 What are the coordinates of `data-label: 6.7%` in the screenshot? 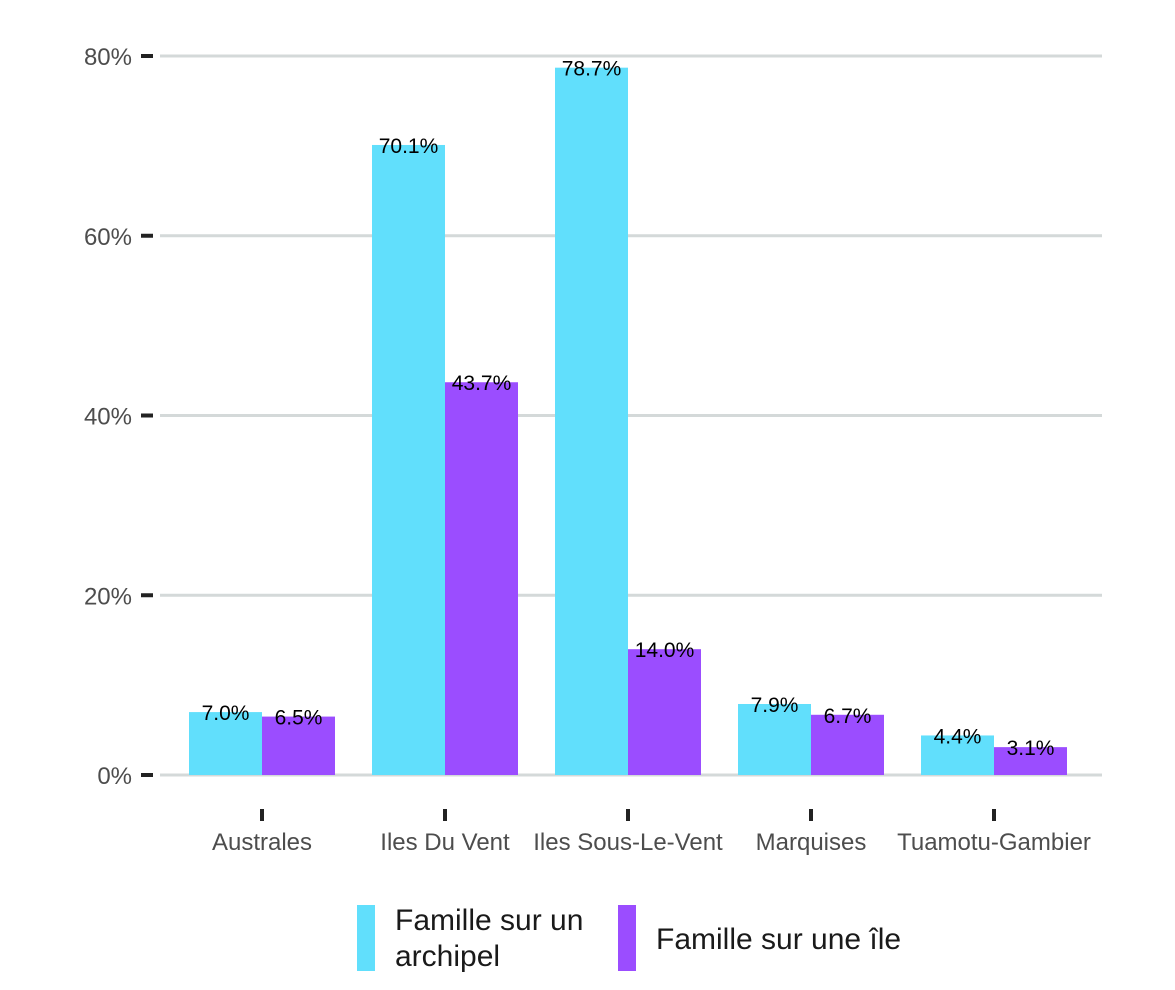 It's located at (848, 716).